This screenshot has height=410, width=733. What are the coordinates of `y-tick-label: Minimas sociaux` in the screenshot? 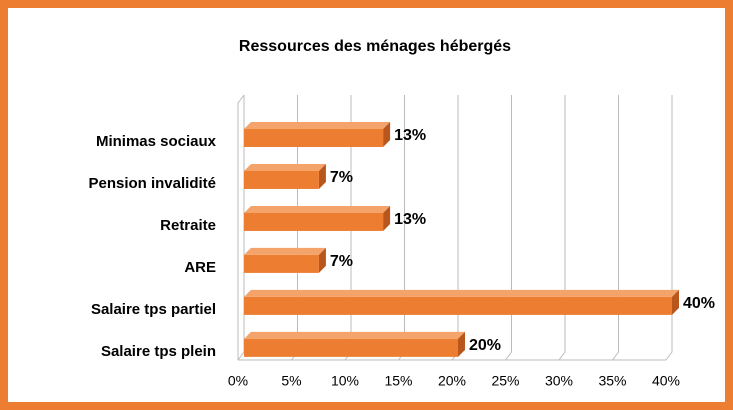 It's located at (156, 141).